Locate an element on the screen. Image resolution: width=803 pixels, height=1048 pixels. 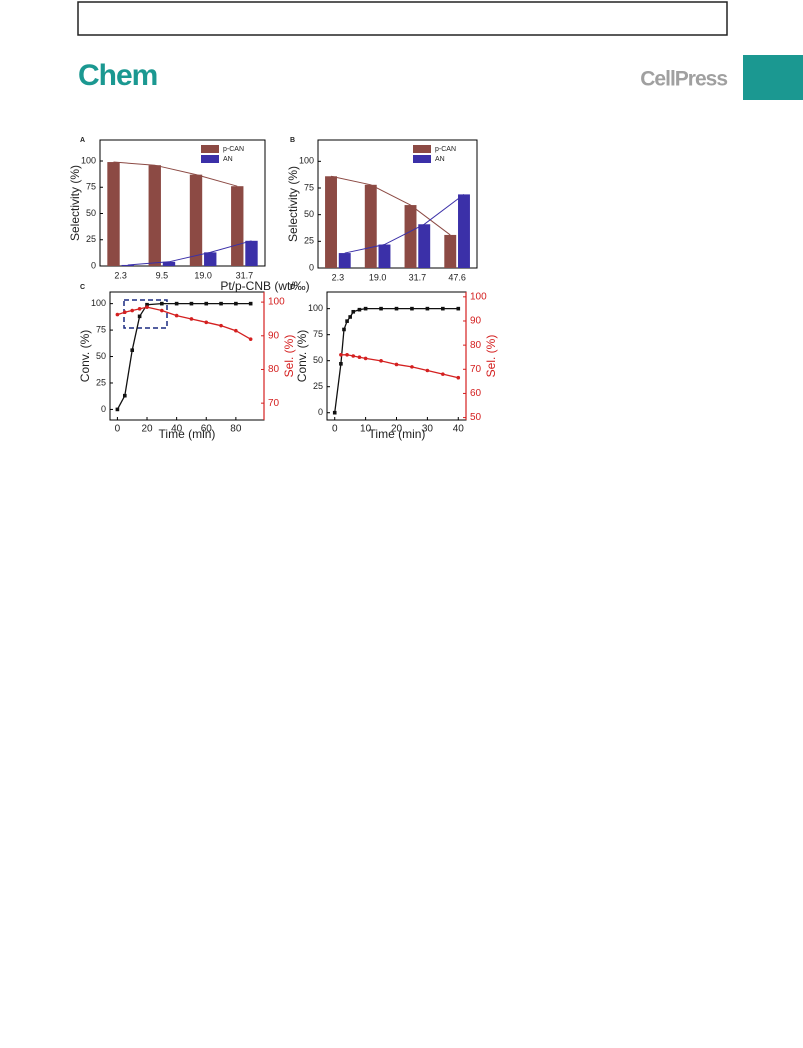
y2-tick-label: 90 is located at coordinates (274, 335).